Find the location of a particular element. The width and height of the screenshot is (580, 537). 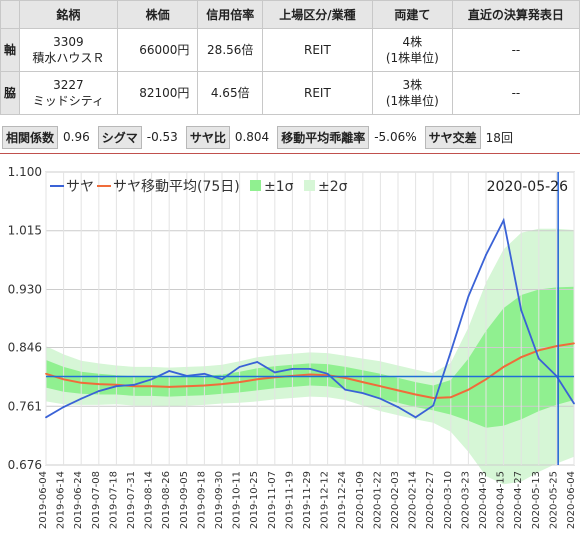

x-tick-label: 2019-11-07 is located at coordinates (272, 500).